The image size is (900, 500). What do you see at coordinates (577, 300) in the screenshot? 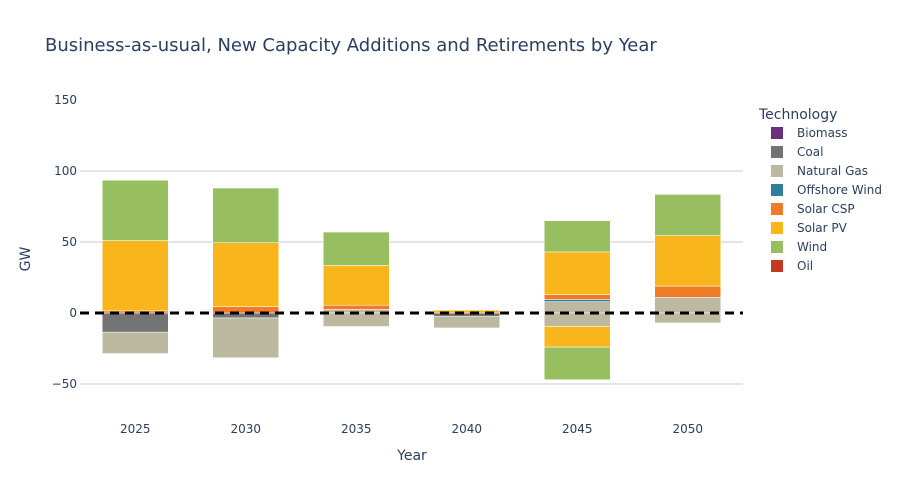
I see `bar-offshore-wind` at bounding box center [577, 300].